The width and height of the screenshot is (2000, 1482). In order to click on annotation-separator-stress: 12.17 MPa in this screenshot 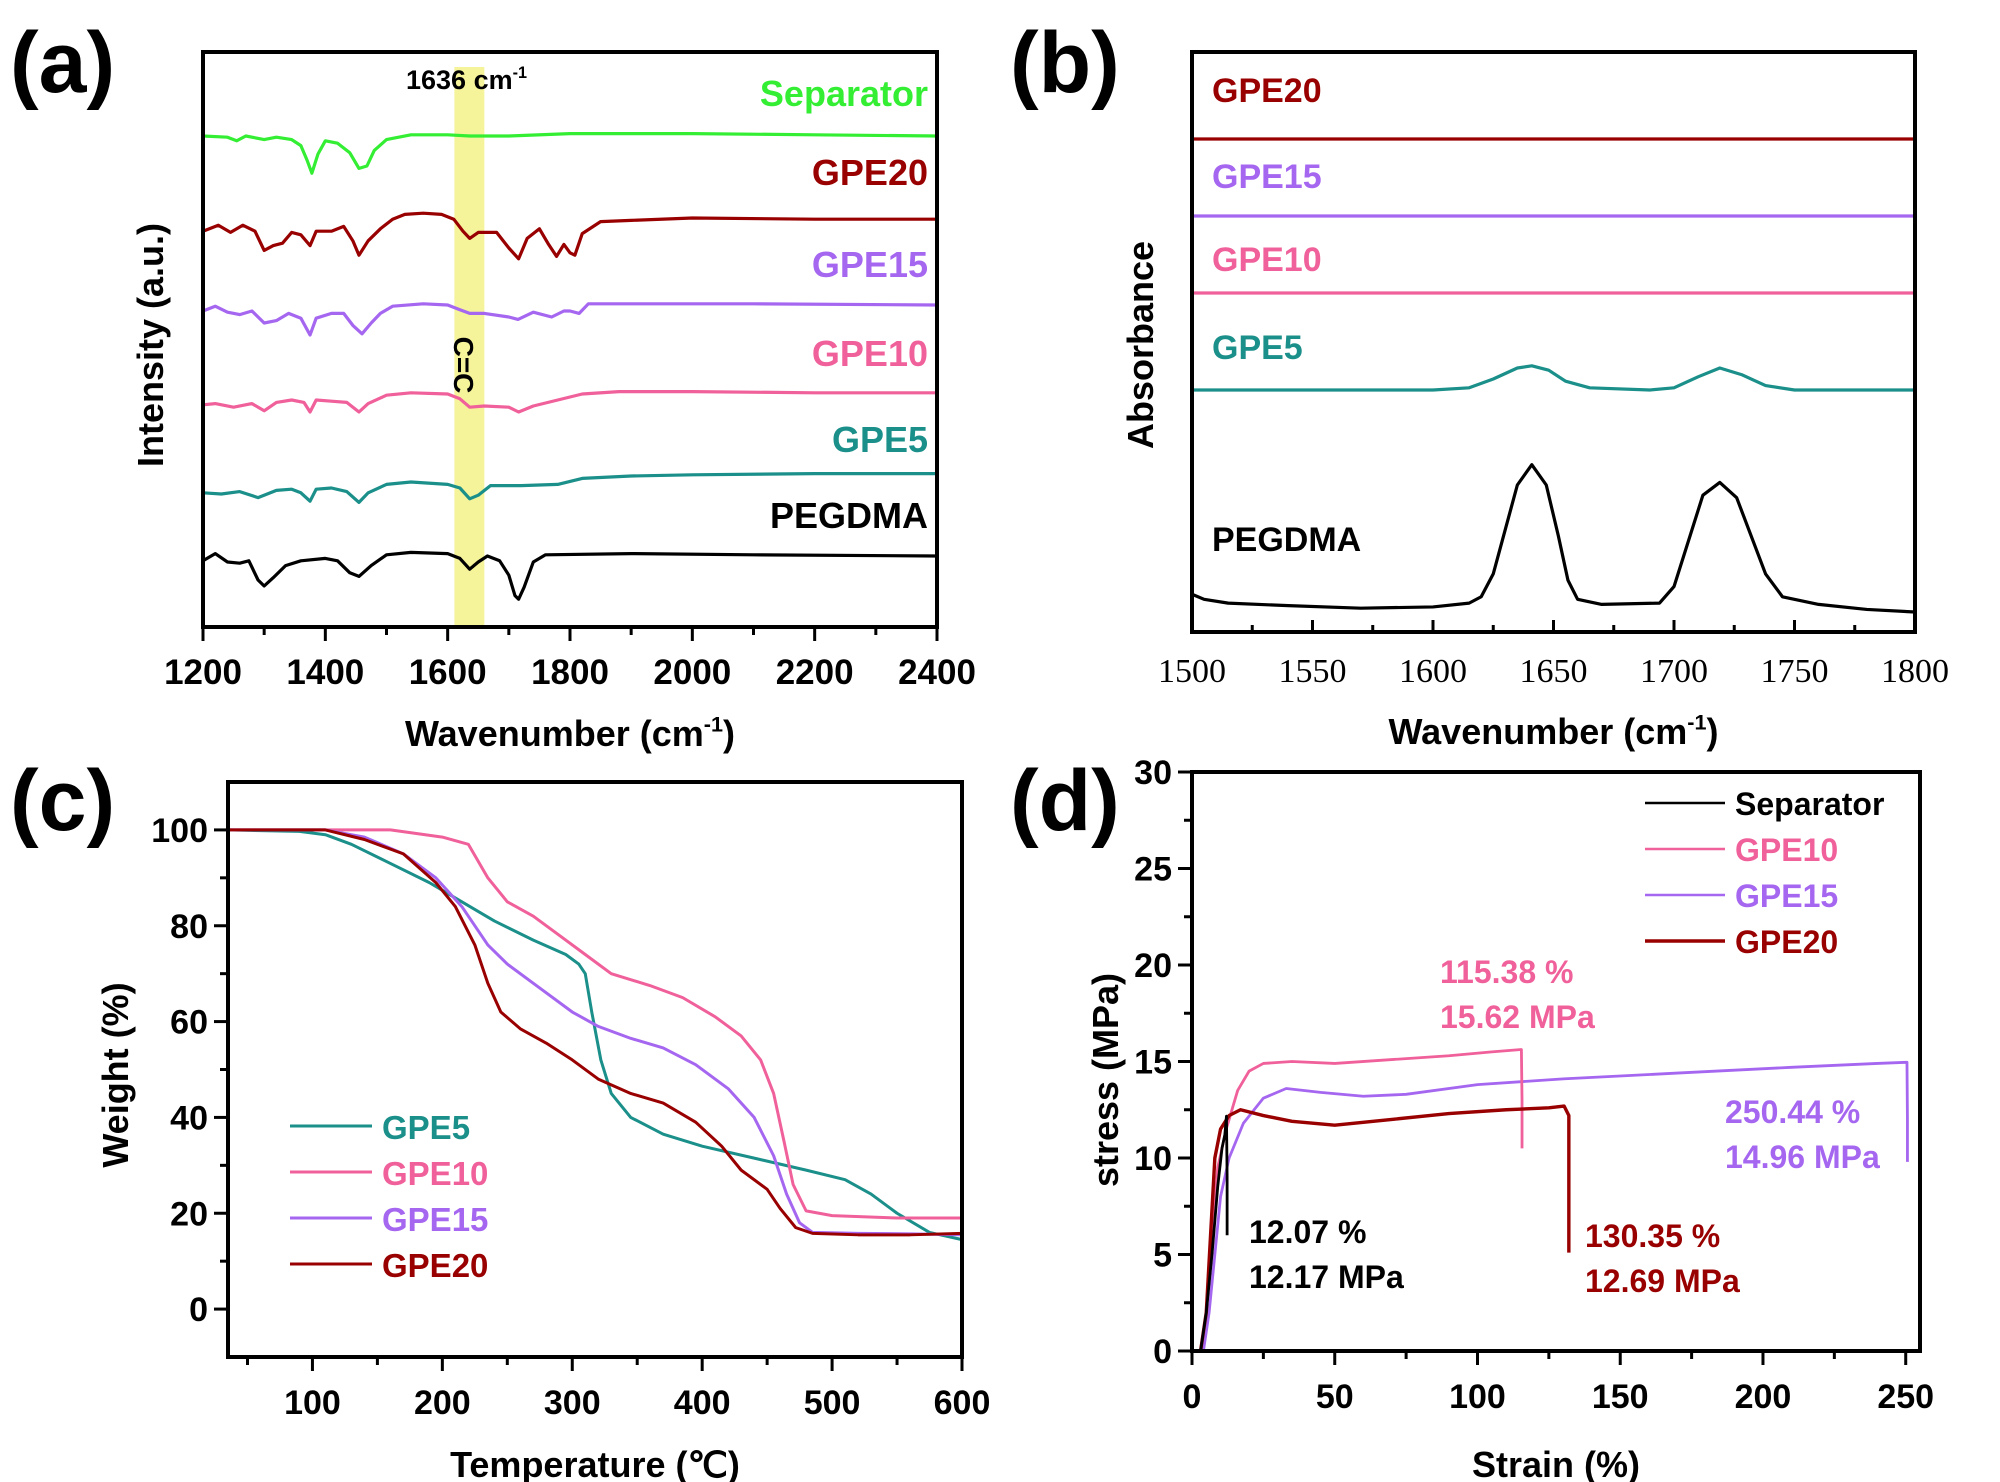, I will do `click(1326, 1277)`.